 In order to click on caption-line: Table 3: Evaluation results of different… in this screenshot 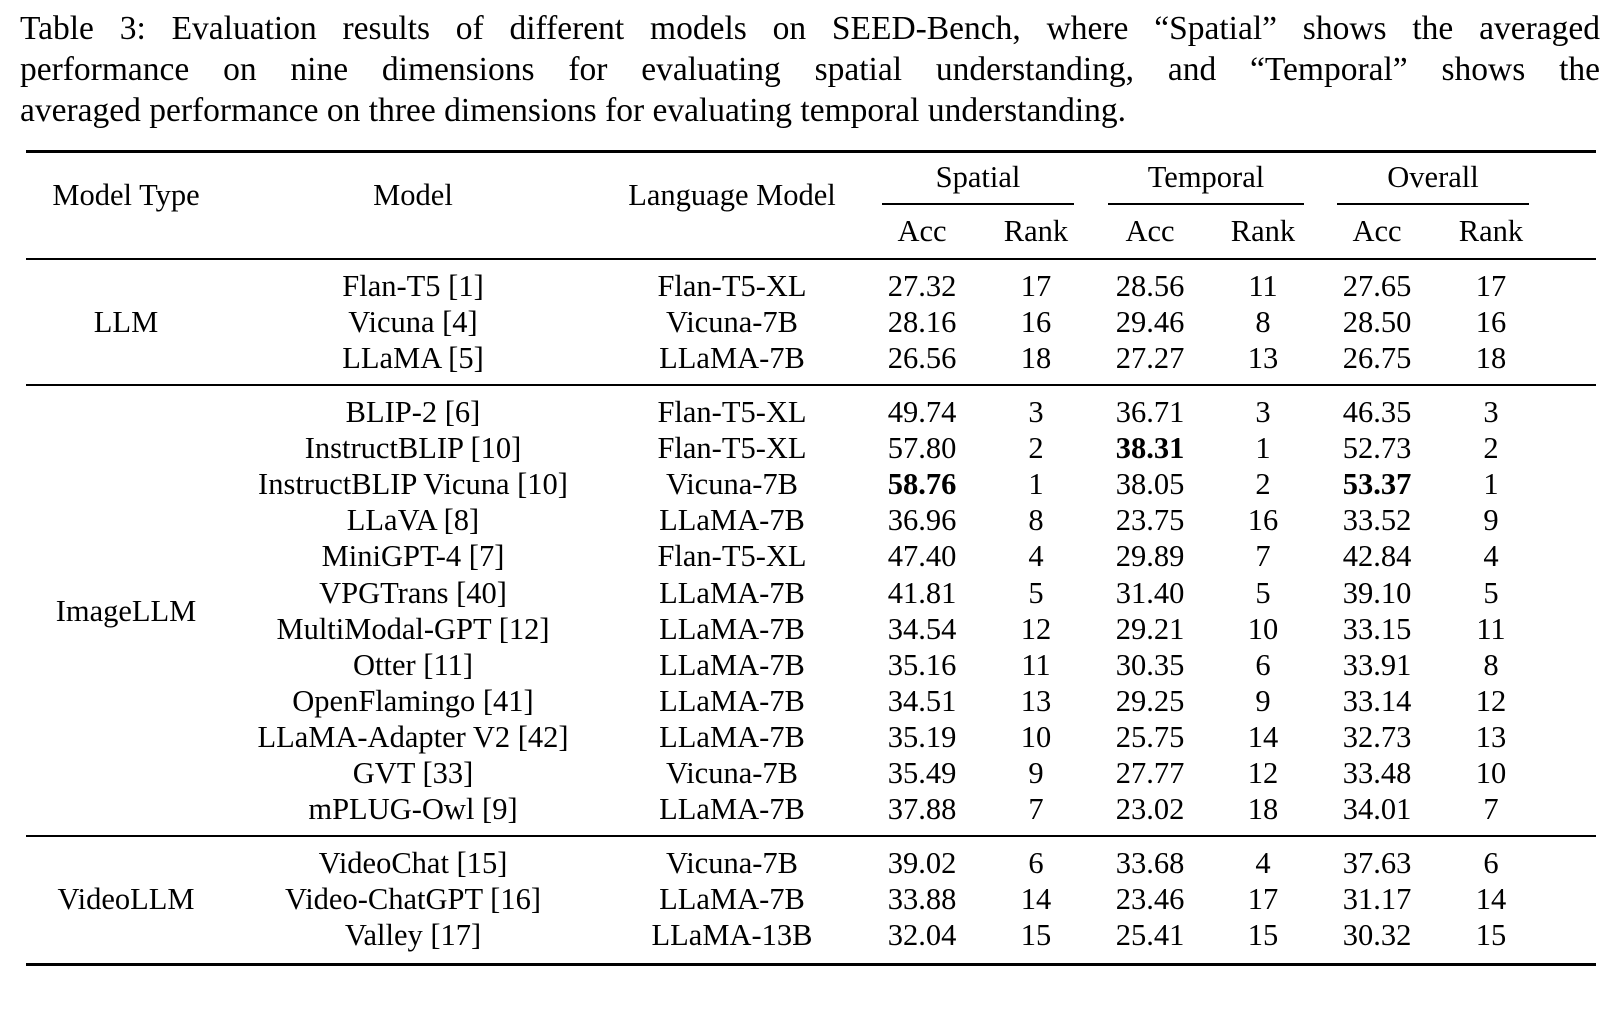, I will do `click(810, 28)`.